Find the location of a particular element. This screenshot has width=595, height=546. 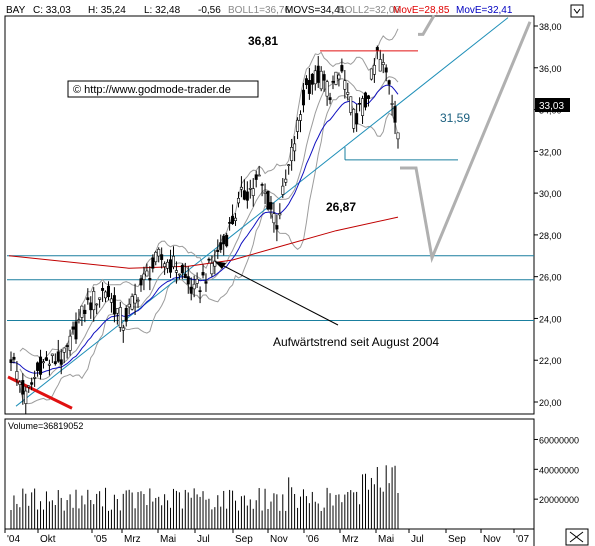

high-label: 36,81 is located at coordinates (263, 41).